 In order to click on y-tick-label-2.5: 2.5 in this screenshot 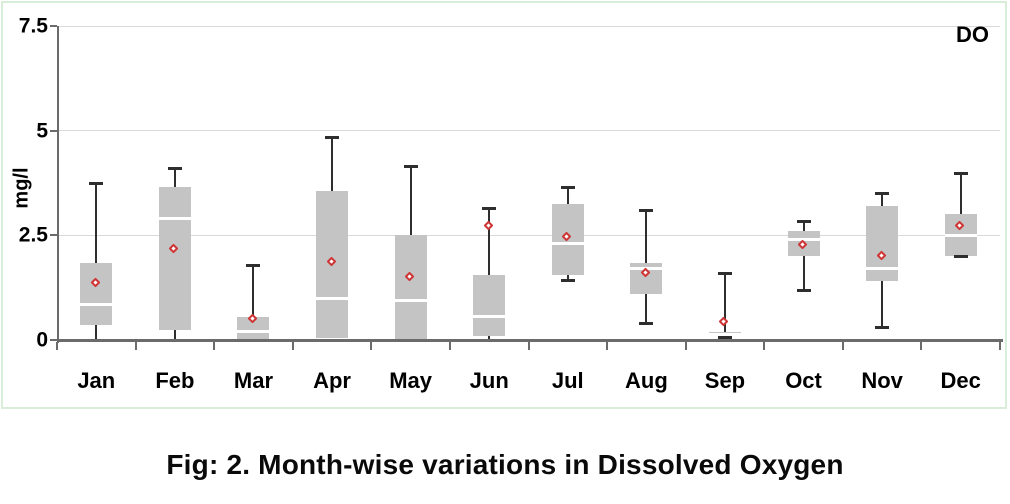, I will do `click(33, 235)`.